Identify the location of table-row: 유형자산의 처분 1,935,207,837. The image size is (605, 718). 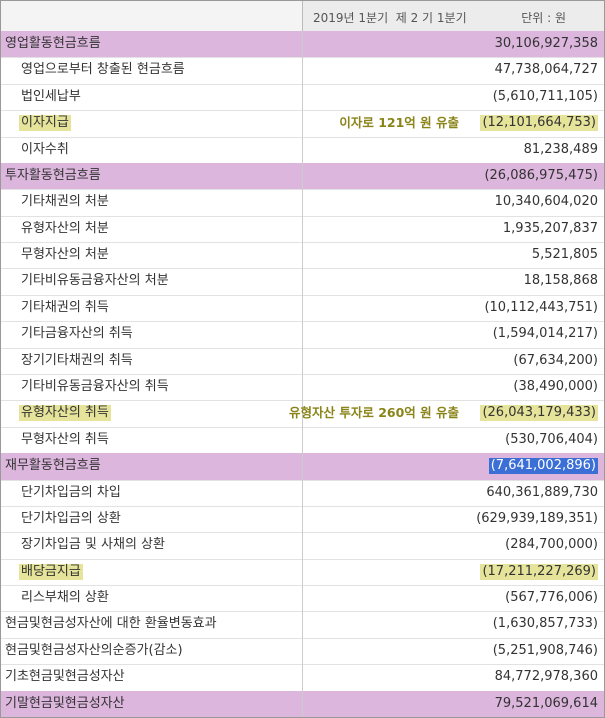
(302, 229).